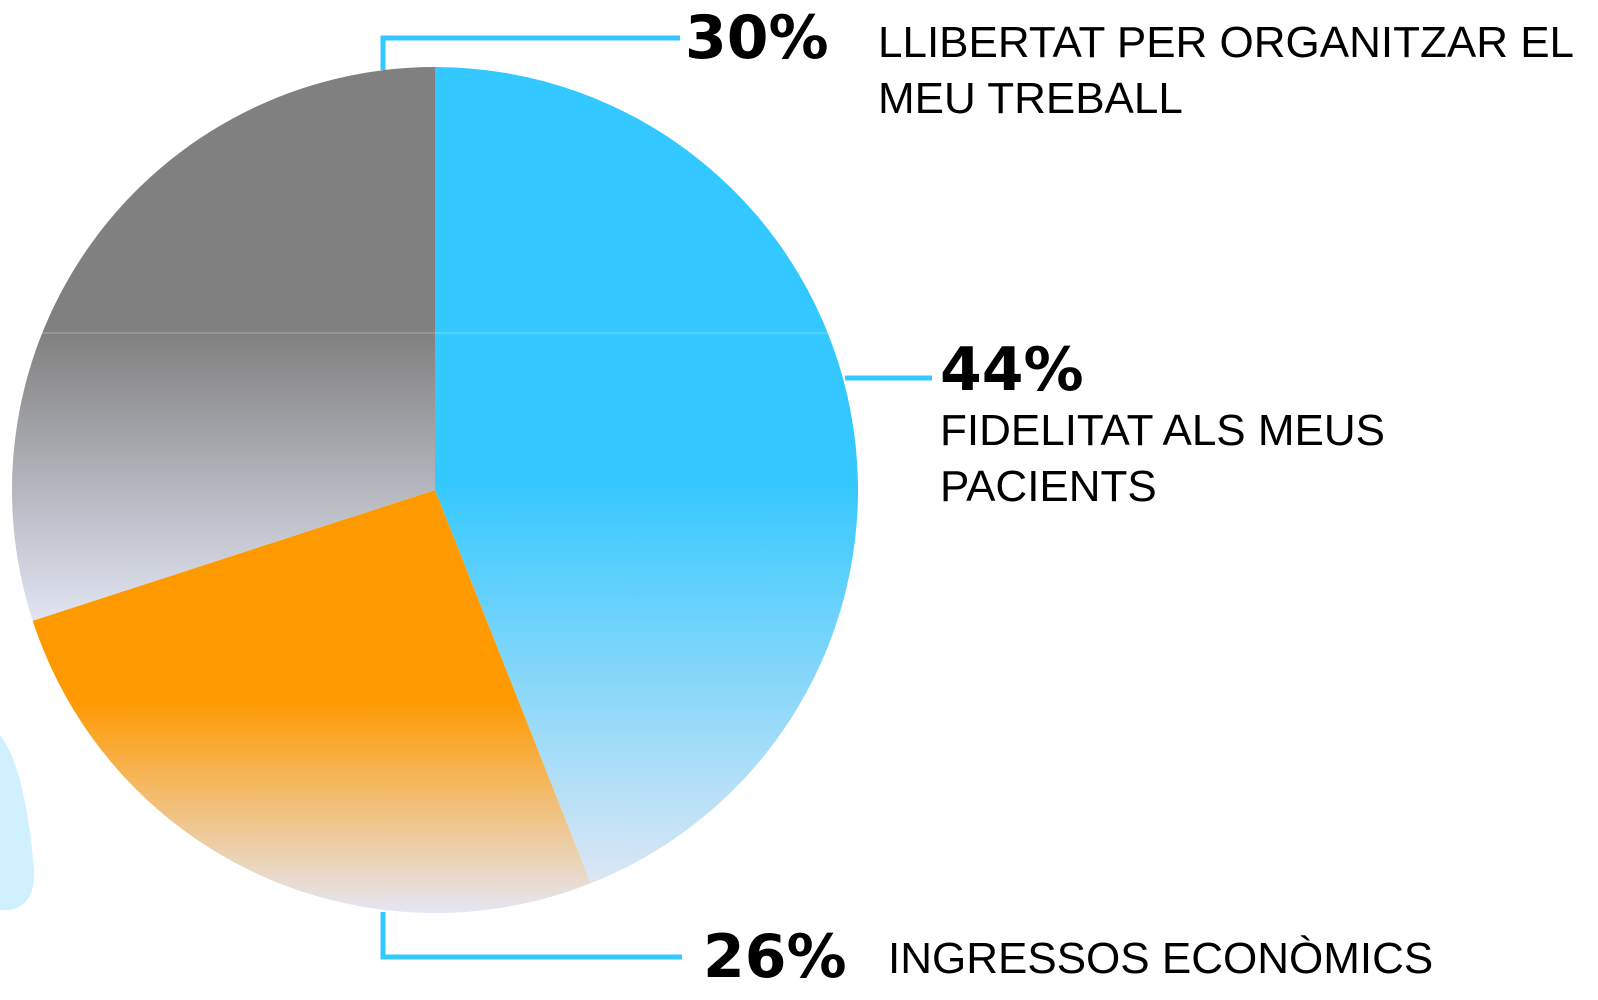 The height and width of the screenshot is (1000, 1598). I want to click on value-label: 26%, so click(775, 957).